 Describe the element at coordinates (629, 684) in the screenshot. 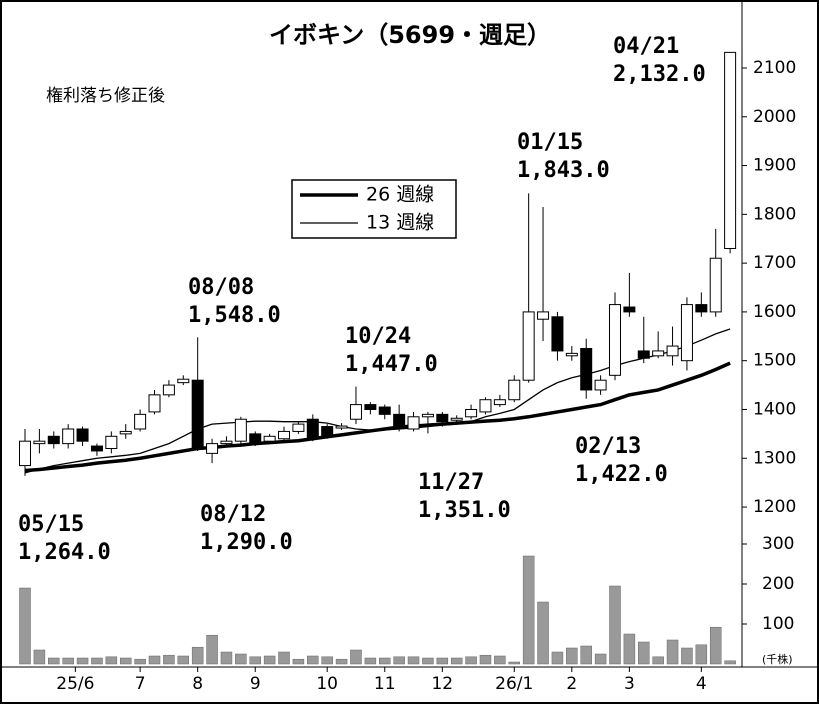

I see `x-tick-label: 3` at that location.